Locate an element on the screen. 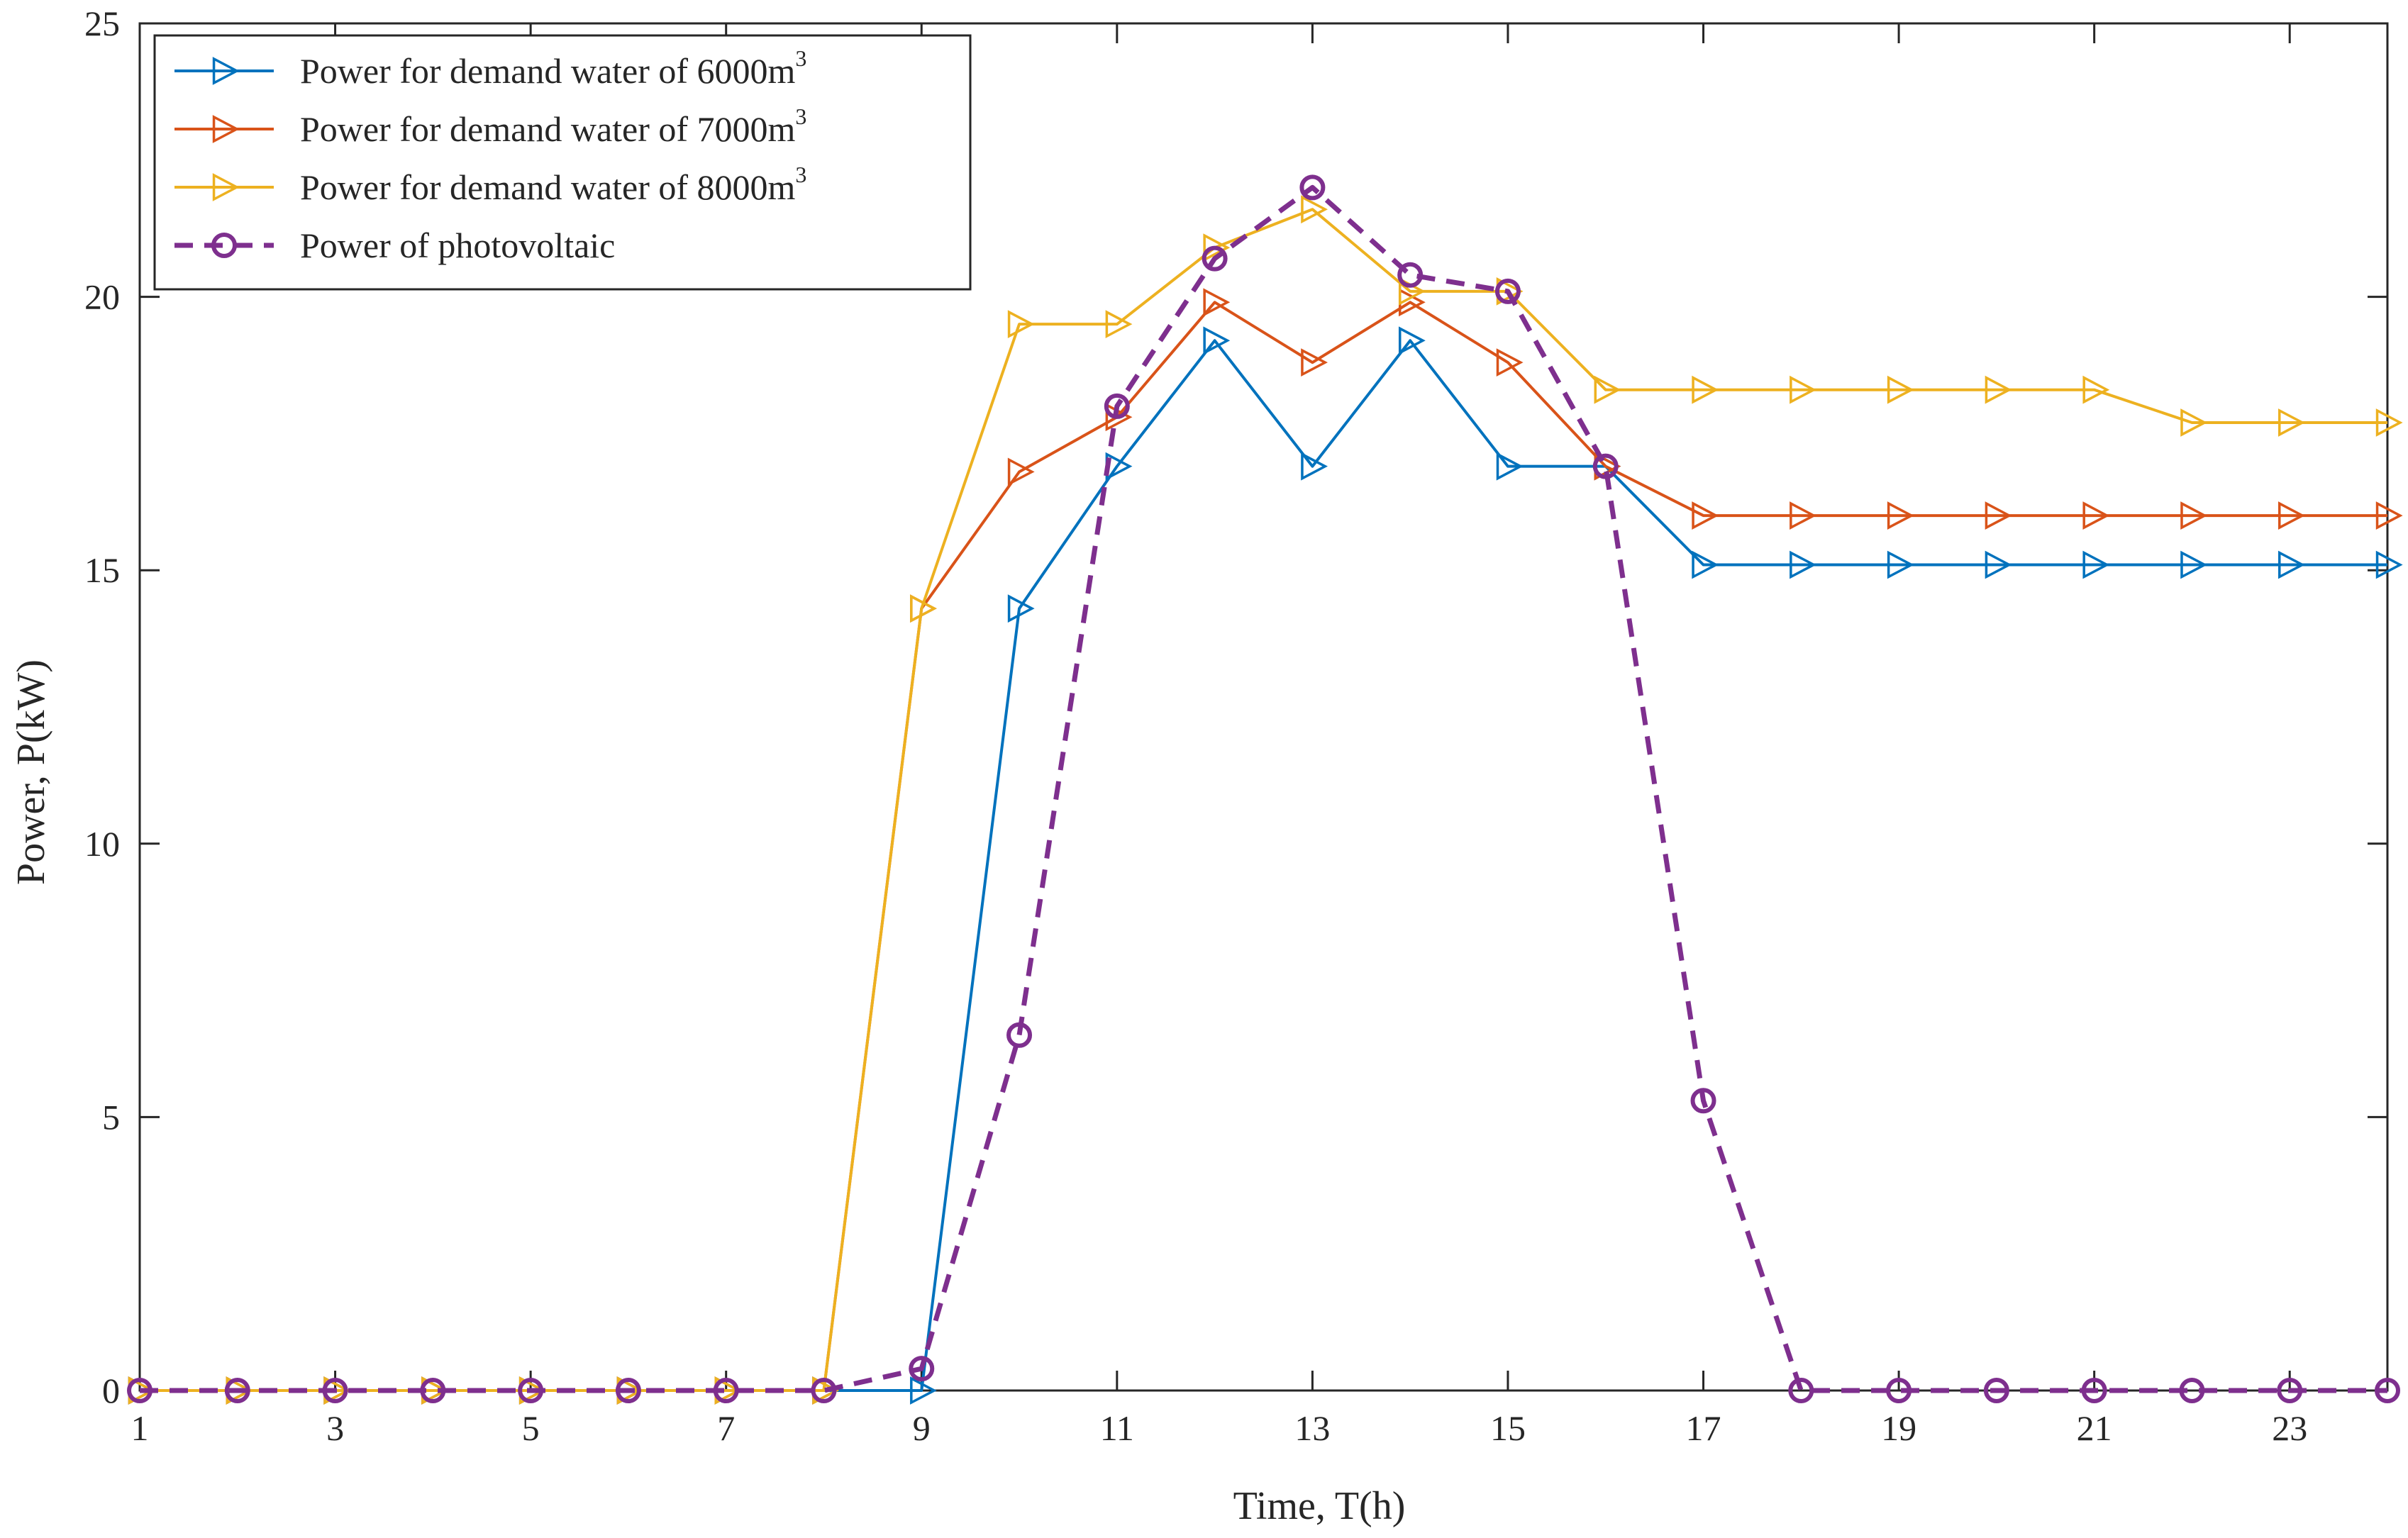 This screenshot has height=1538, width=2408. x-axis-label: Time, T(h) is located at coordinates (1320, 1506).